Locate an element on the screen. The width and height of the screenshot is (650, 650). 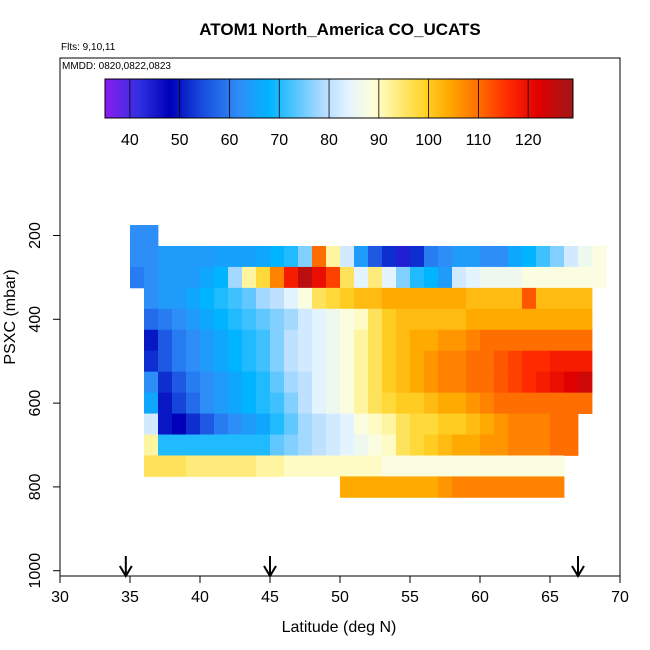
flights-label: Flts: 9,10,11 is located at coordinates (88, 47).